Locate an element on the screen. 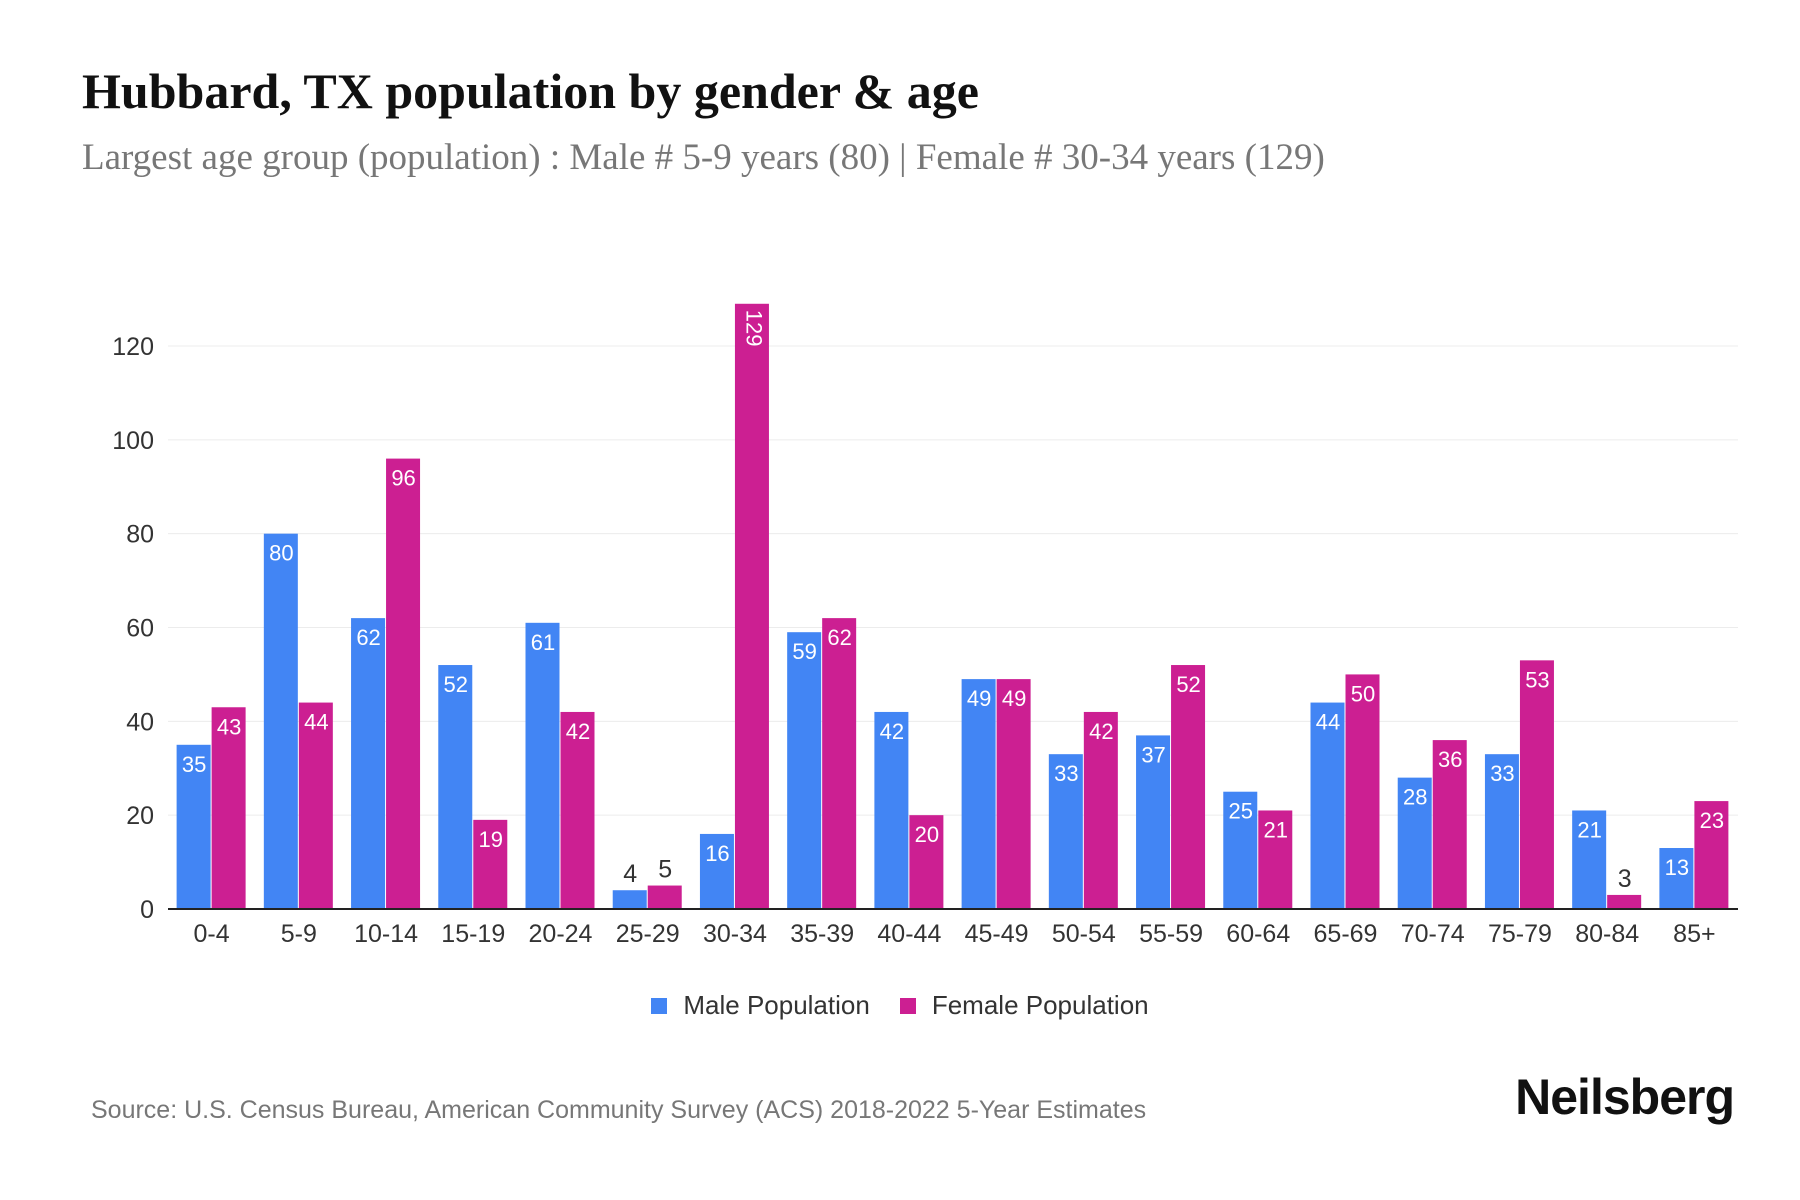 The width and height of the screenshot is (1800, 1200). y-tick-label: 60 is located at coordinates (140, 629).